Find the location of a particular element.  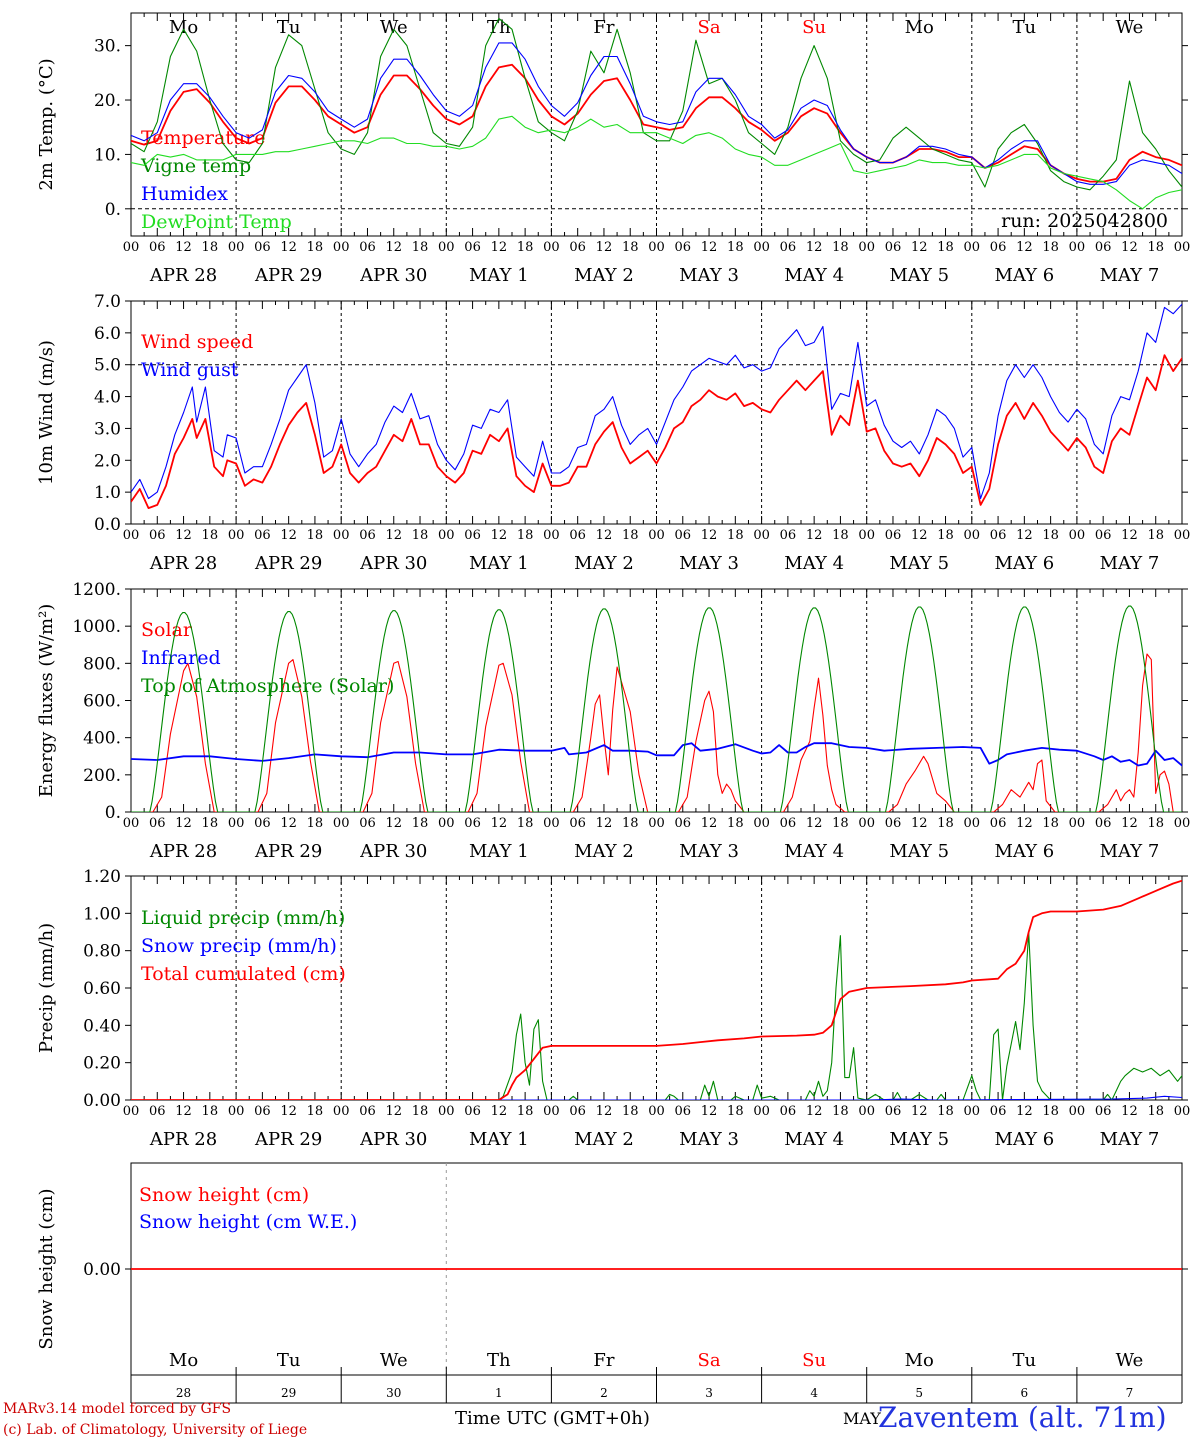

y-tick-label: 0.40 is located at coordinates (102, 1026).